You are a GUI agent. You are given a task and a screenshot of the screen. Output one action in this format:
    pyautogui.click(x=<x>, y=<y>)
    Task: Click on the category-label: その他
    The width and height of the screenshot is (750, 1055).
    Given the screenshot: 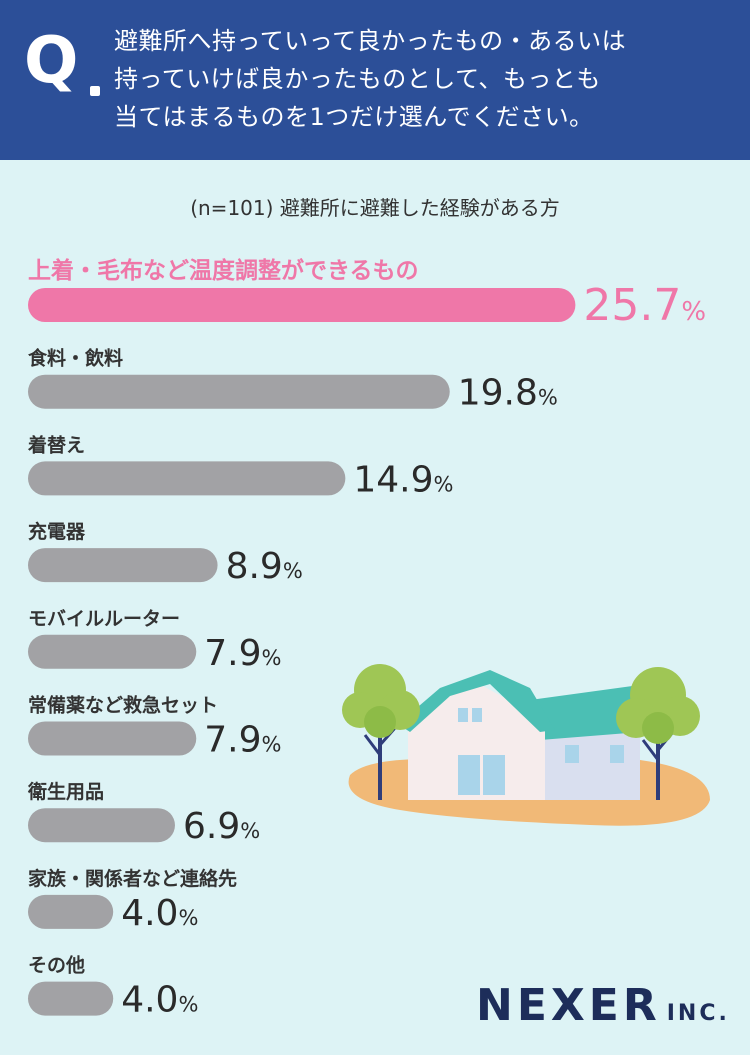 What is the action you would take?
    pyautogui.click(x=56, y=965)
    